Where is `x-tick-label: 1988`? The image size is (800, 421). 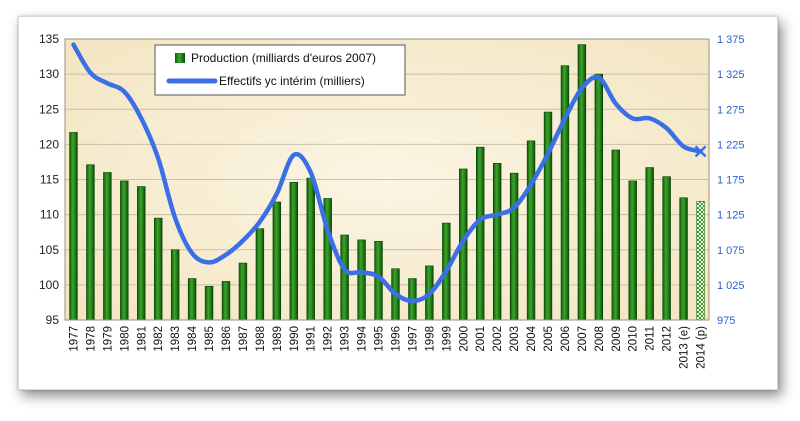
x-tick-label: 1988 is located at coordinates (261, 339).